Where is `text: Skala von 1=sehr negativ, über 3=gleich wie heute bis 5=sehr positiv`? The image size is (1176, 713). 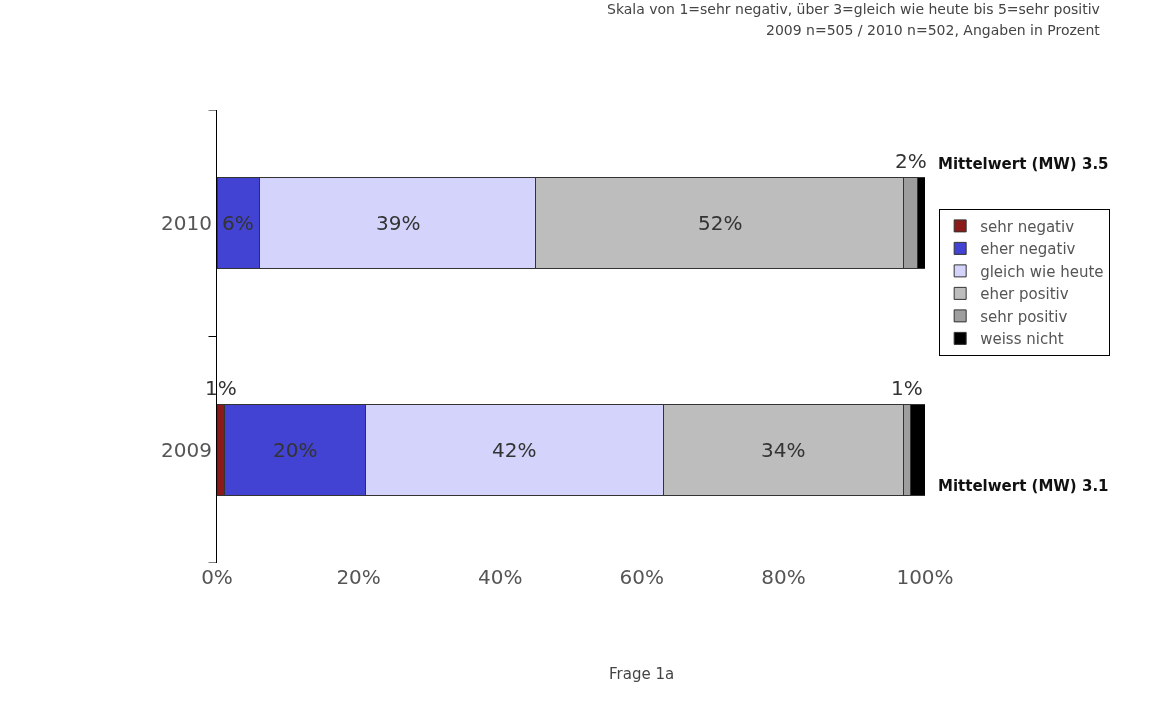
text: Skala von 1=sehr negativ, über 3=gleich wie heute bis 5=sehr positiv is located at coordinates (853, 9).